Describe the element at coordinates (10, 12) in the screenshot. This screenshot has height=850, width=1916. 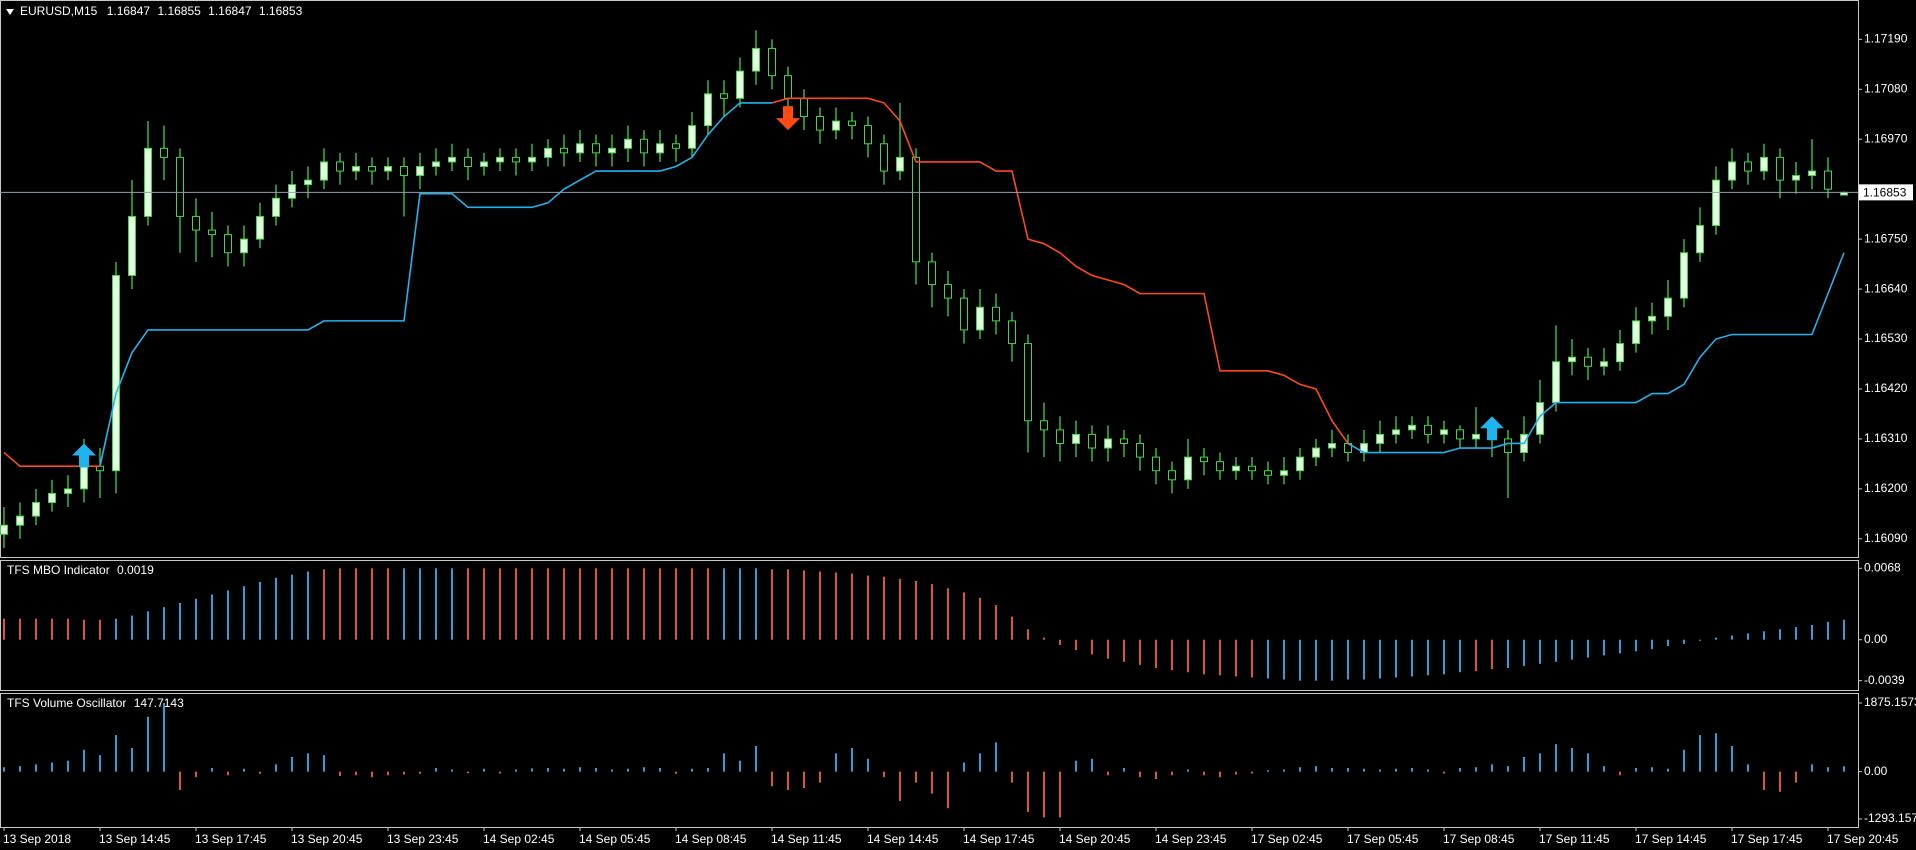
I see `collapse-triangle` at that location.